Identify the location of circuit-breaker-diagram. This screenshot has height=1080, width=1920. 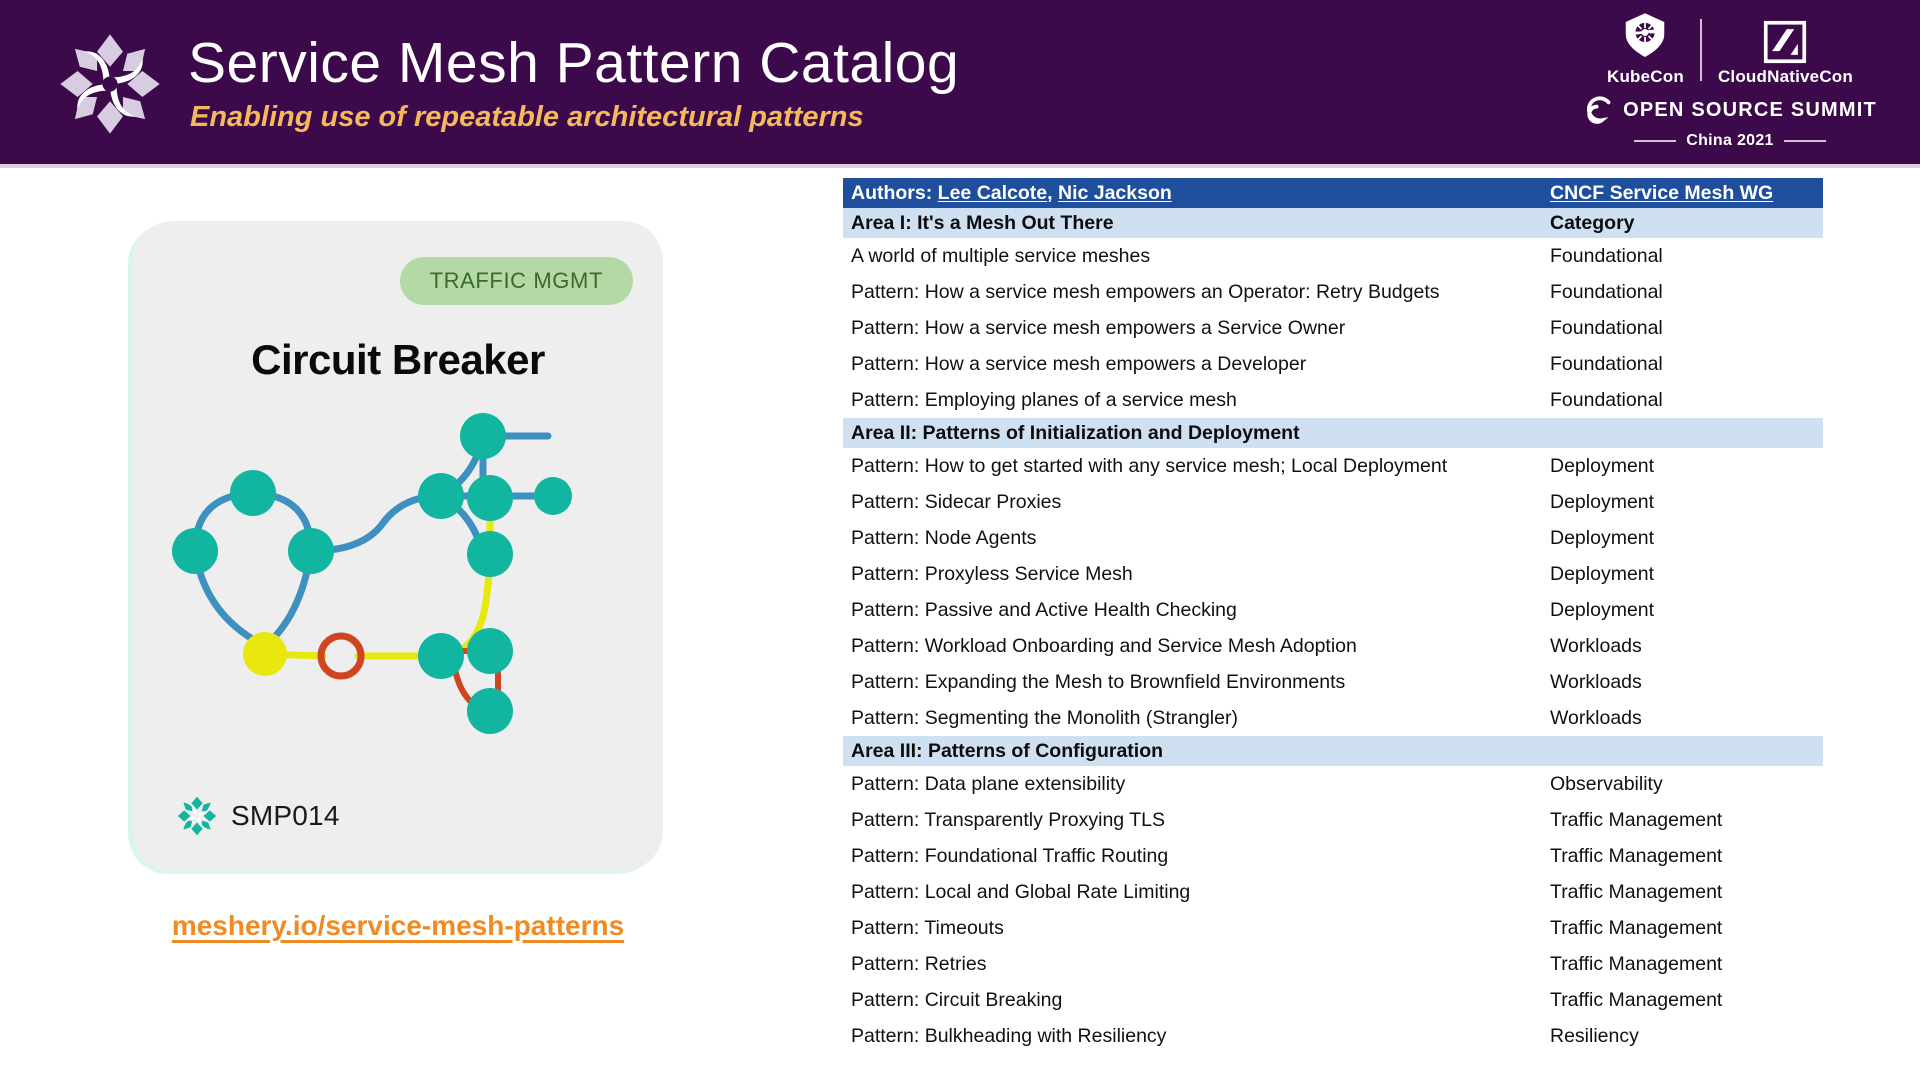
(372, 573).